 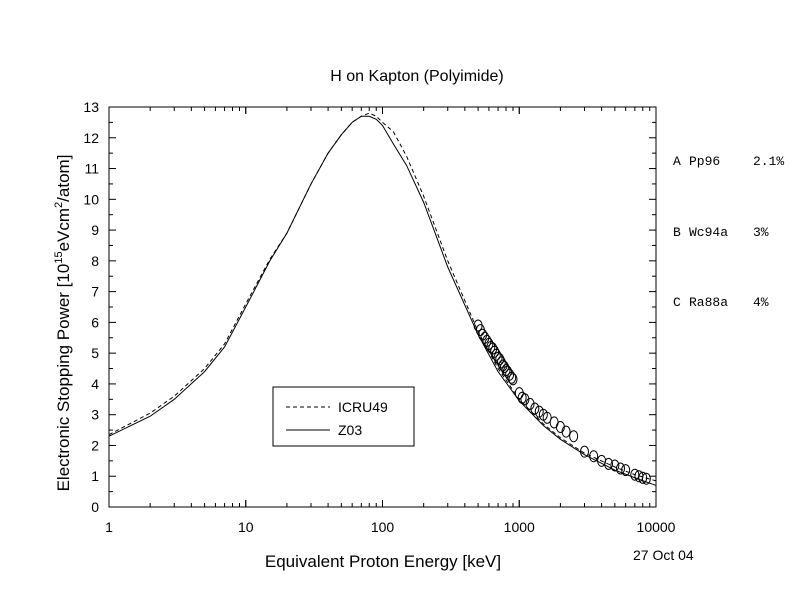 I want to click on y-tick-label: 1, so click(x=95, y=476).